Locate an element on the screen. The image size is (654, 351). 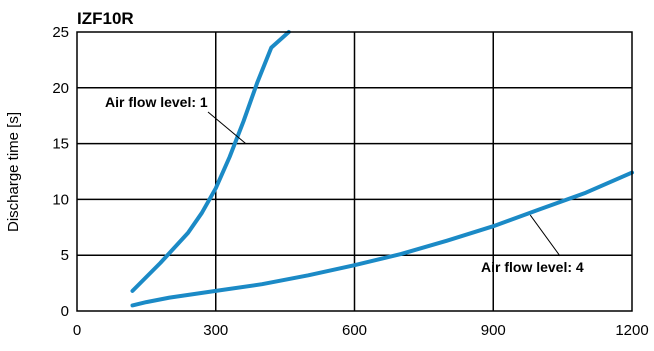
x-tick-label: 0 is located at coordinates (77, 330).